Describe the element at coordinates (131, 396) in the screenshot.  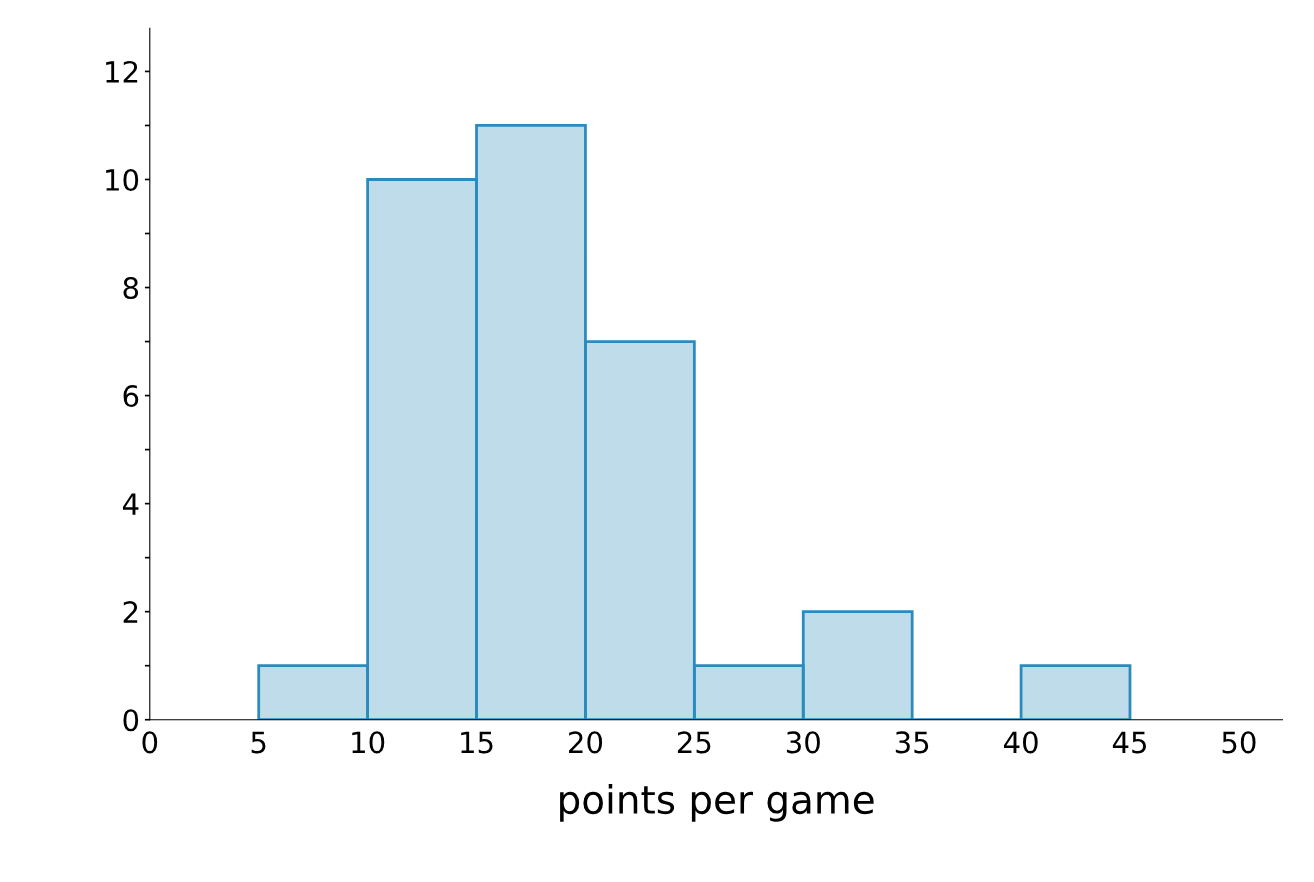
I see `y-tick-label: 6` at that location.